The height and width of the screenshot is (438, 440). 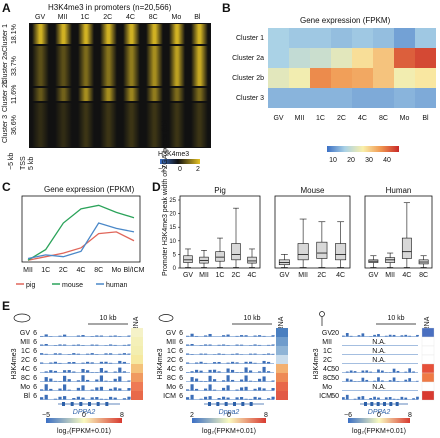 I want to click on panel-label-d: D, so click(x=156, y=187).